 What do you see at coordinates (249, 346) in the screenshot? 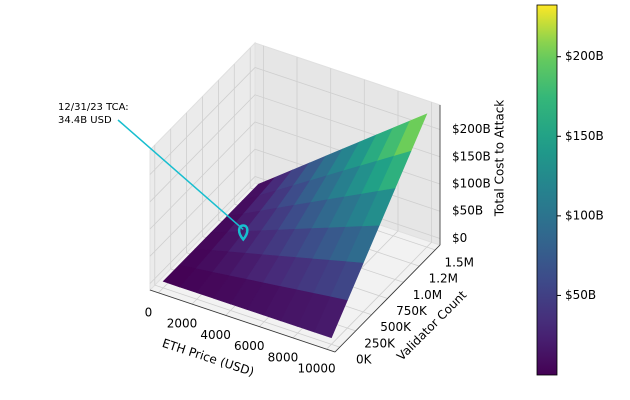
I see `x-tick-label: 6000` at bounding box center [249, 346].